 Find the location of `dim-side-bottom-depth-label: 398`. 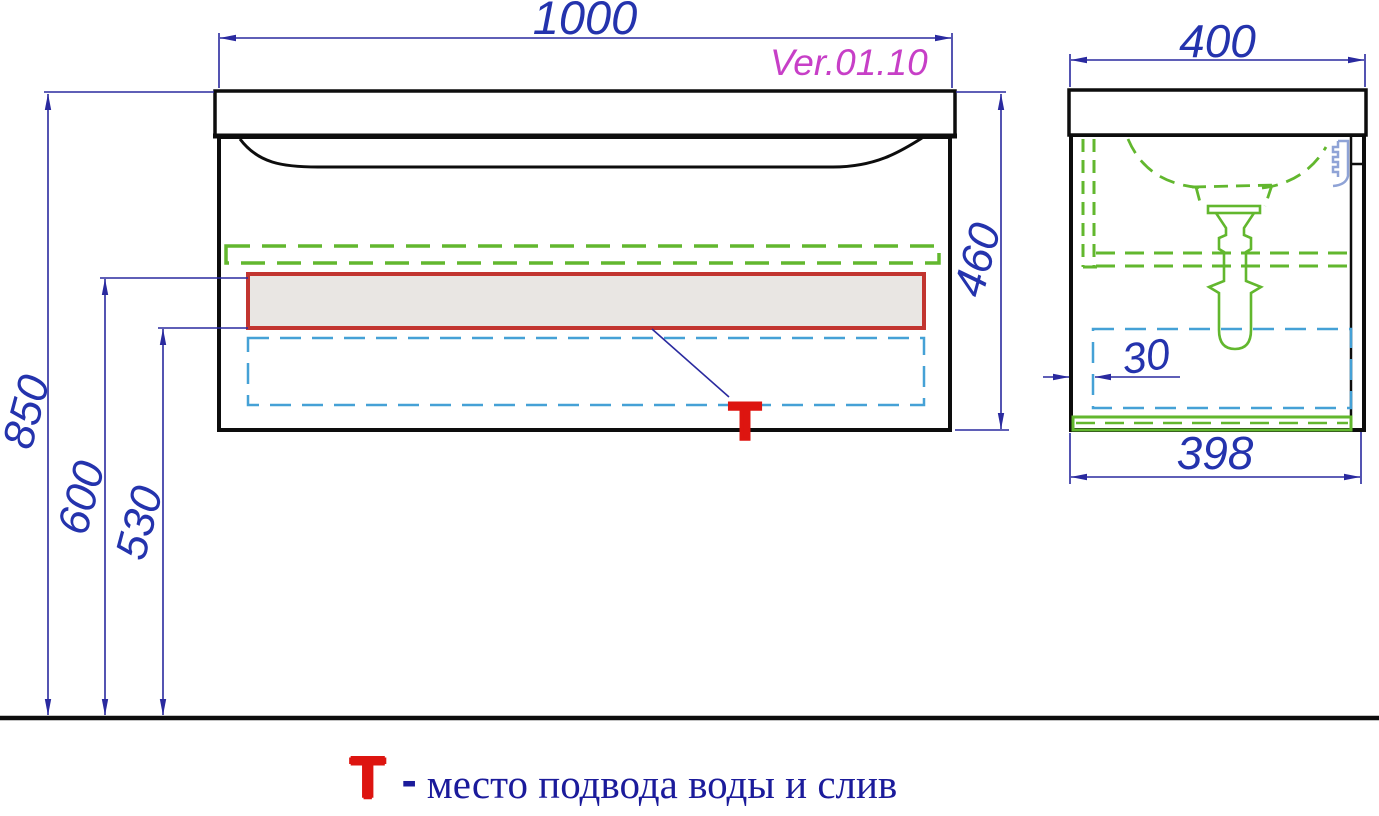

dim-side-bottom-depth-label: 398 is located at coordinates (1215, 453).